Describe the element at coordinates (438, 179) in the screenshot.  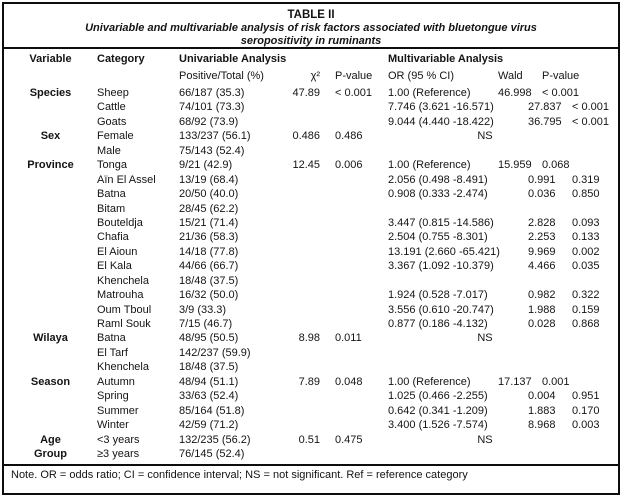
I see `or-ci-cell: 2.056 (0.498 -8.491)` at that location.